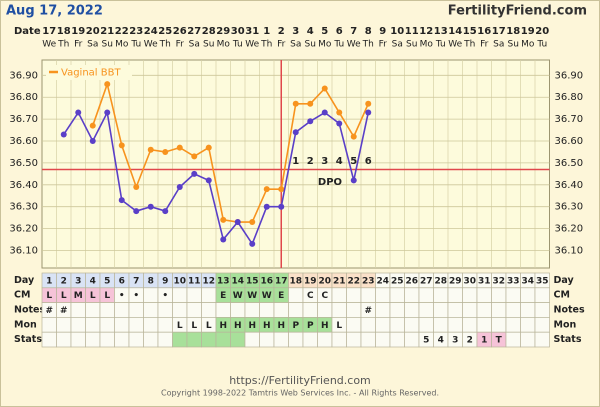 The height and width of the screenshot is (407, 600). I want to click on y-tick-label-right: 36.10, so click(569, 250).